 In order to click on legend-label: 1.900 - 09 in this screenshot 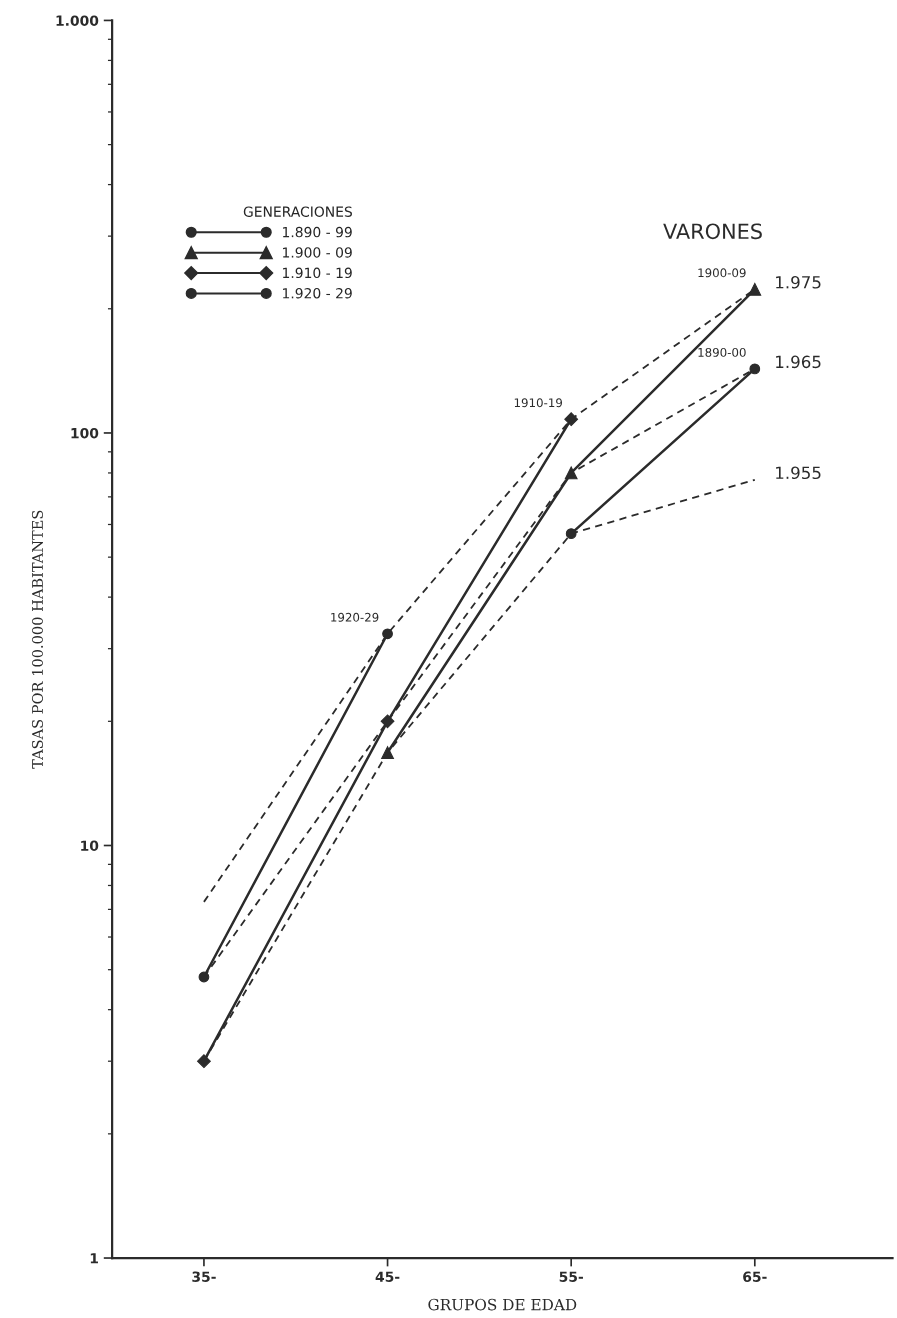, I will do `click(317, 252)`.